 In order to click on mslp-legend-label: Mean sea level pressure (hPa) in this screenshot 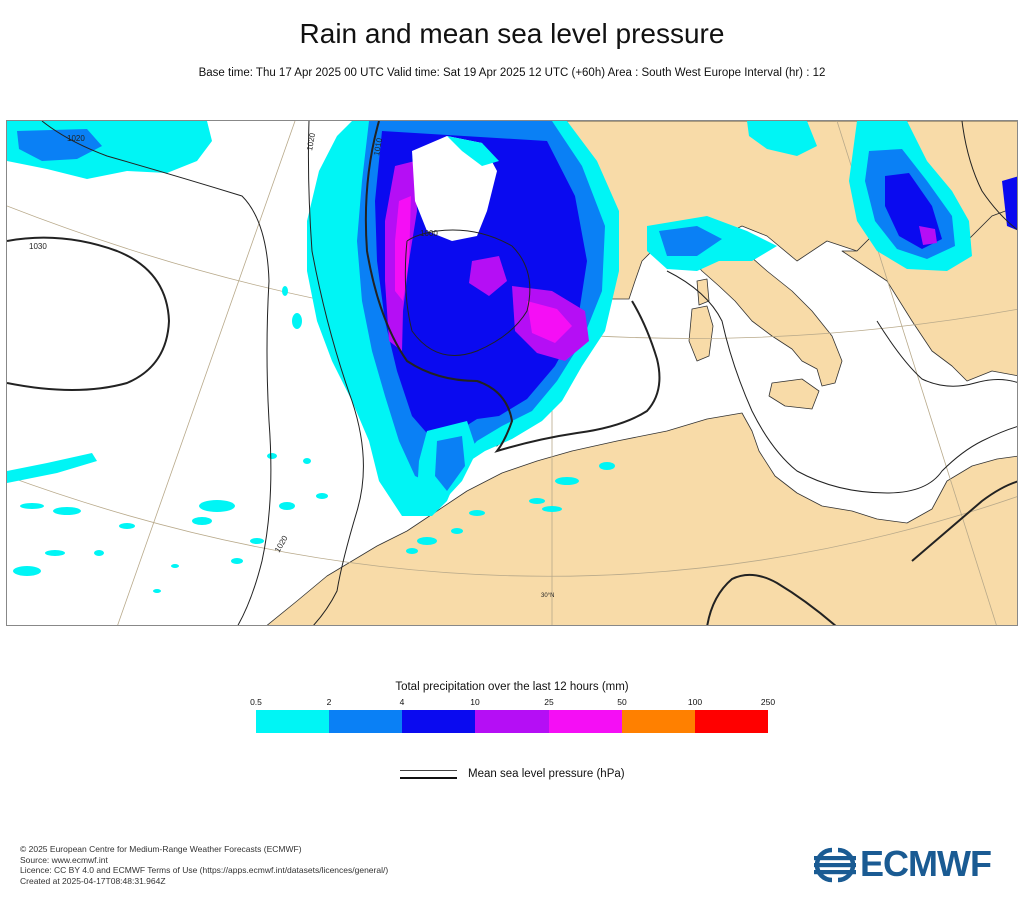, I will do `click(546, 774)`.